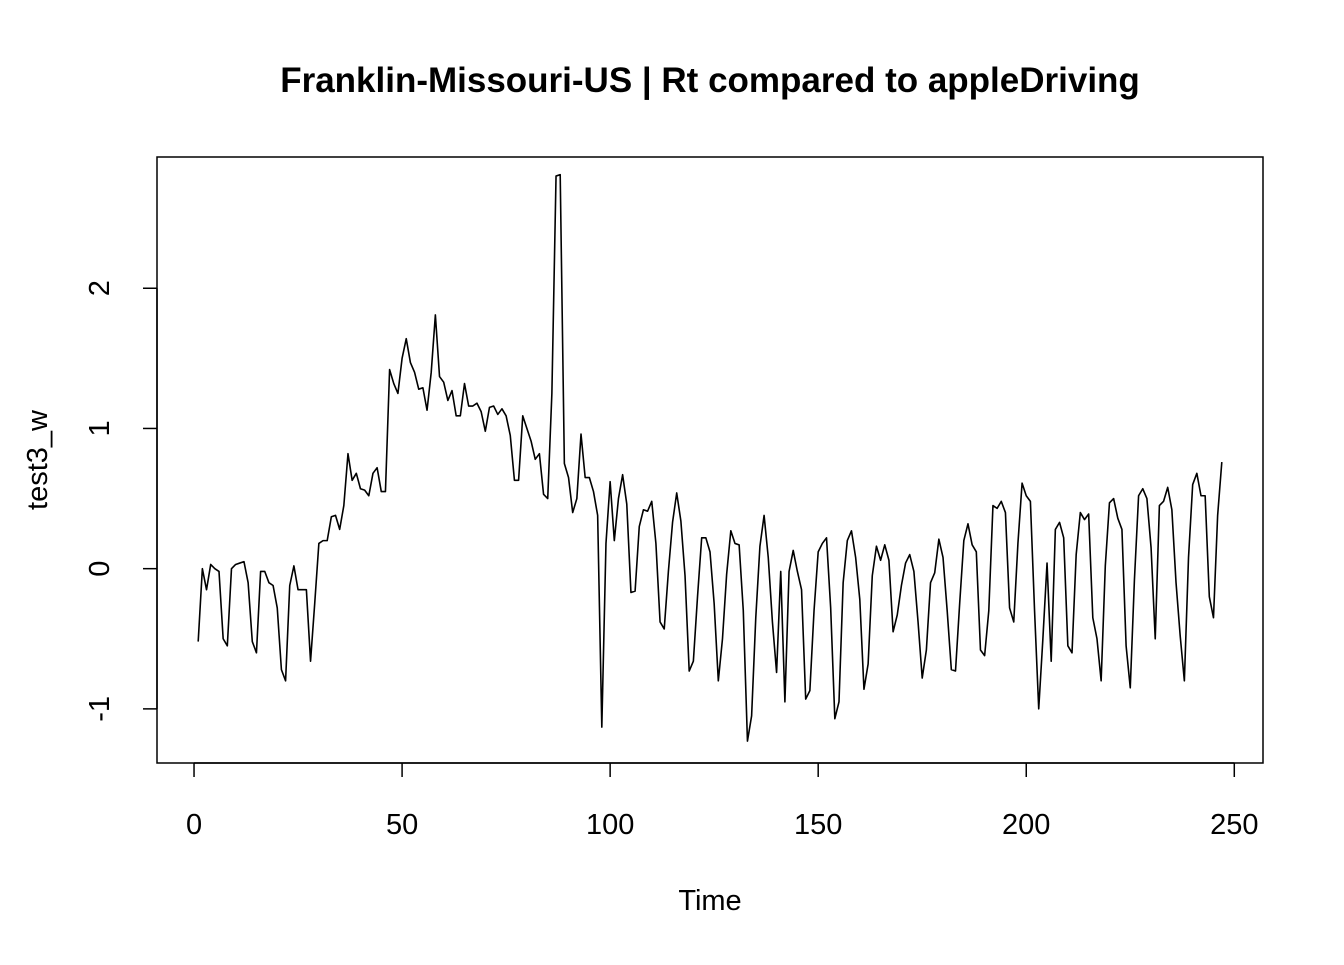 The width and height of the screenshot is (1344, 965). I want to click on x-tick-label: 100, so click(610, 825).